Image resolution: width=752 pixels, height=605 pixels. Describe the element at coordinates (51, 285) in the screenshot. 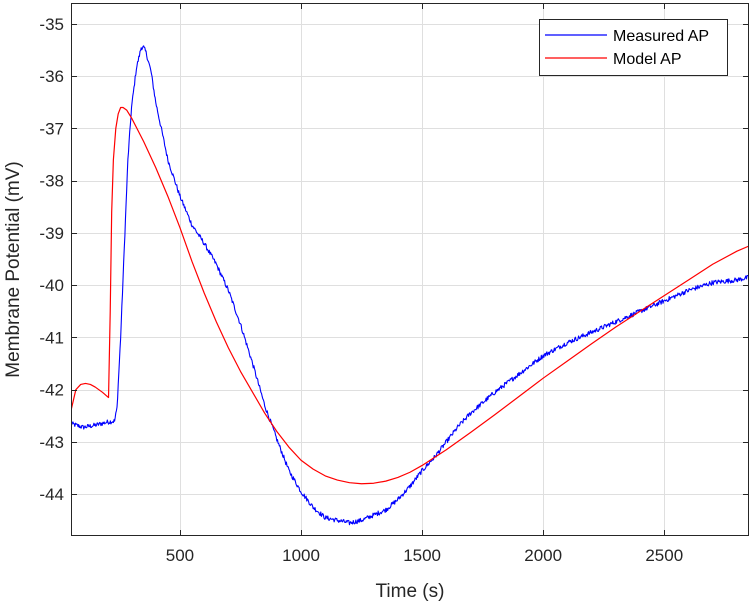

I see `y-tick-label: -40` at that location.